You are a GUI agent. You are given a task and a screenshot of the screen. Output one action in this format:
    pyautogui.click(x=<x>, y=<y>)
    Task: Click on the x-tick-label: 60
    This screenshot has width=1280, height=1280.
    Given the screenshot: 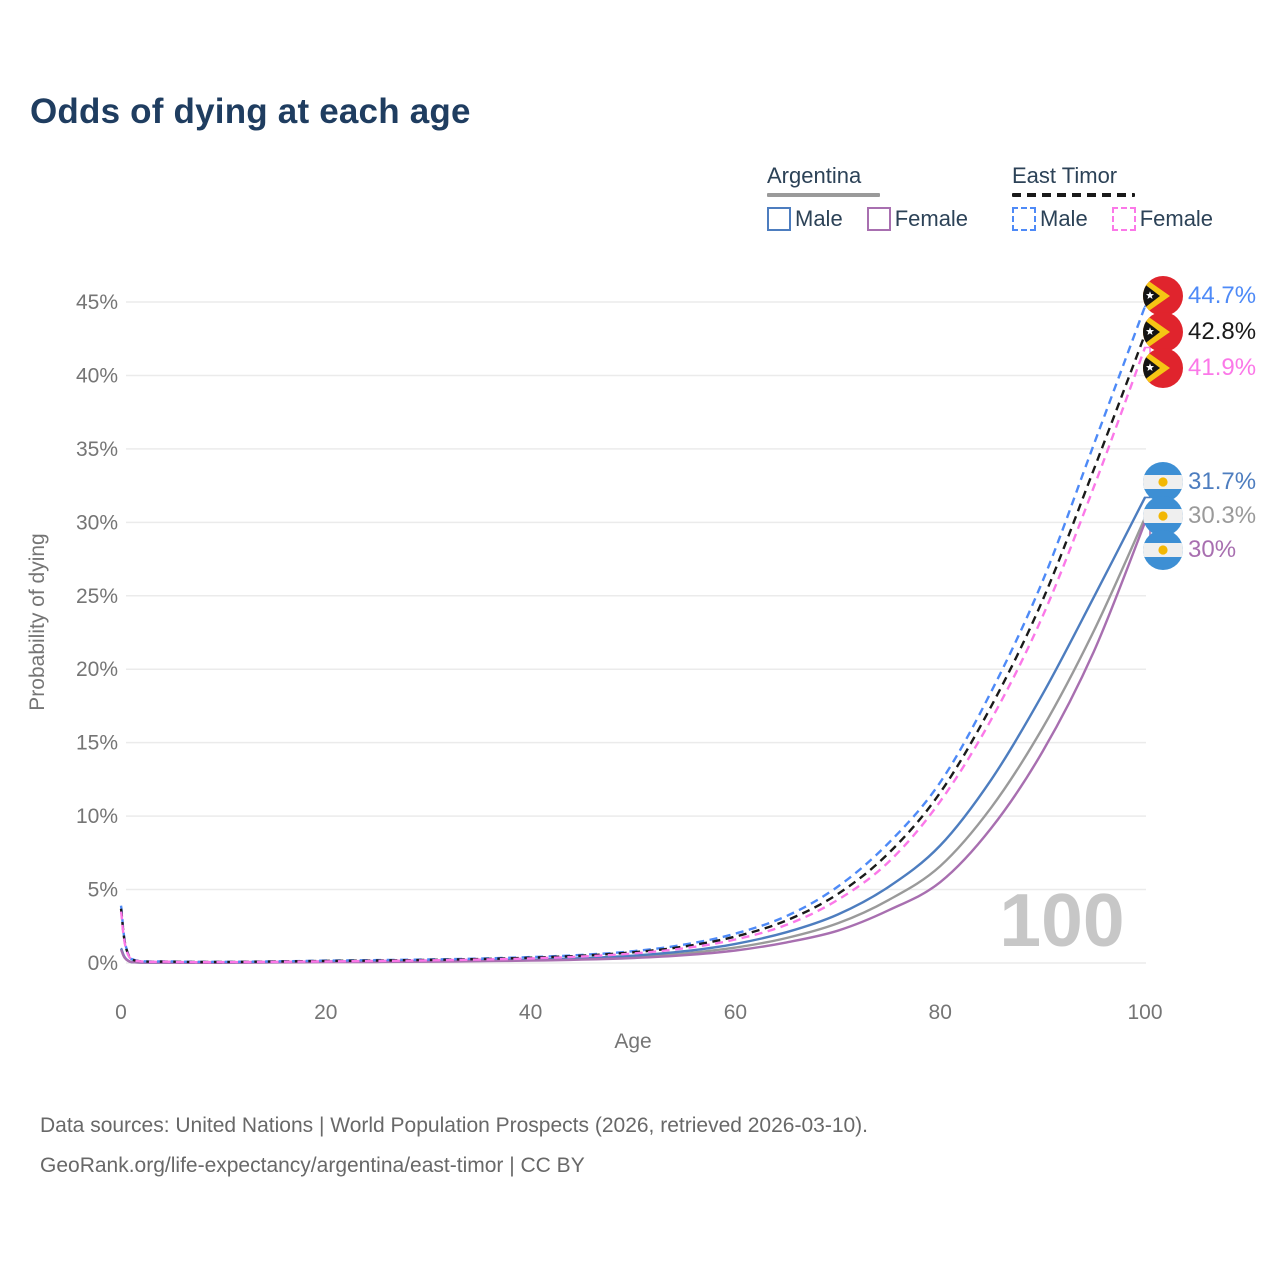 What is the action you would take?
    pyautogui.click(x=735, y=1012)
    